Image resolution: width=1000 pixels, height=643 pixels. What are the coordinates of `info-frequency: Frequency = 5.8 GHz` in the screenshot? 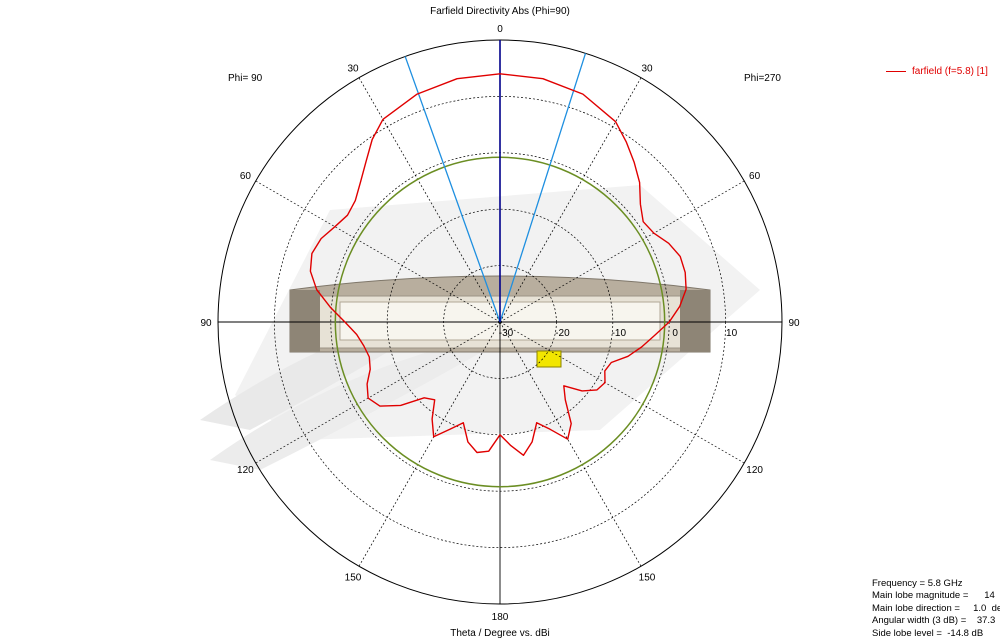 It's located at (917, 583).